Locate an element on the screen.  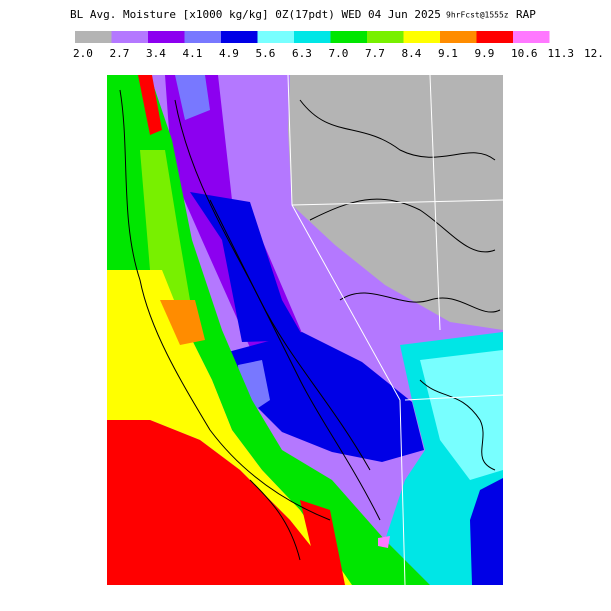
colorbar-label: 4.1 is located at coordinates (193, 53).